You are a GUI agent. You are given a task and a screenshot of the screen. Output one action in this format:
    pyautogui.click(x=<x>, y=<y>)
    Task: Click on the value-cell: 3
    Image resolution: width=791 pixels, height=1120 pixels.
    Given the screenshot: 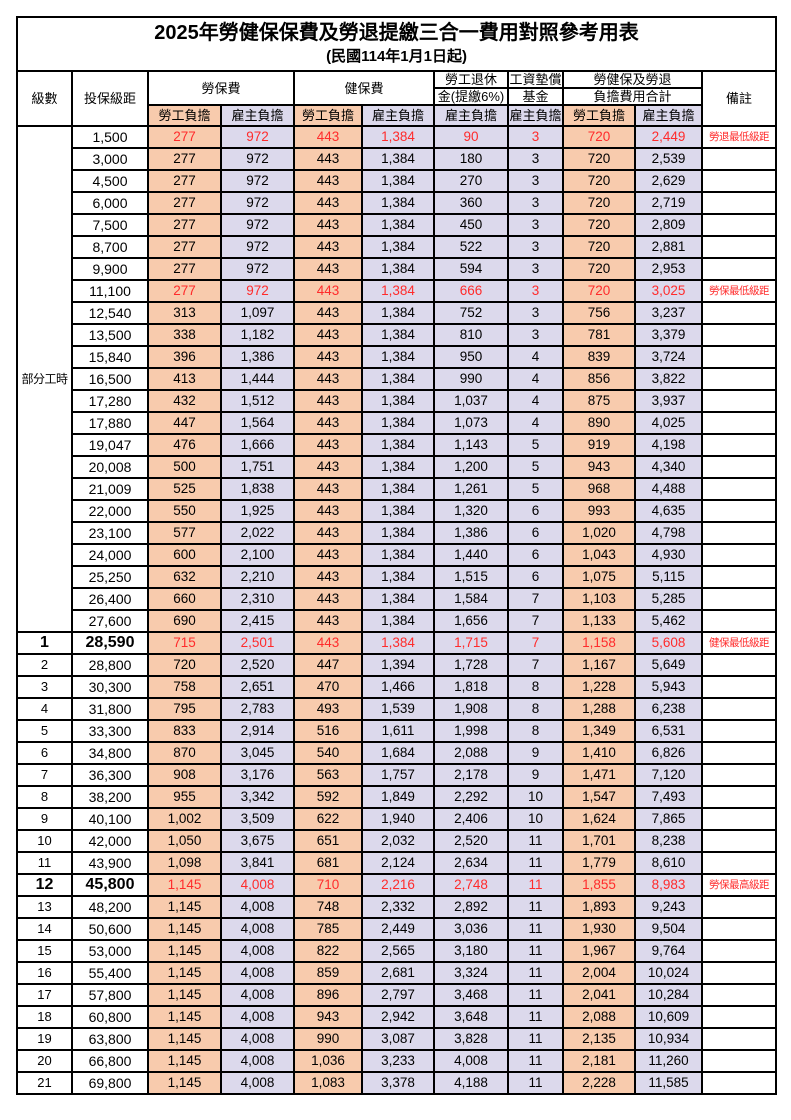 What is the action you would take?
    pyautogui.click(x=535, y=181)
    